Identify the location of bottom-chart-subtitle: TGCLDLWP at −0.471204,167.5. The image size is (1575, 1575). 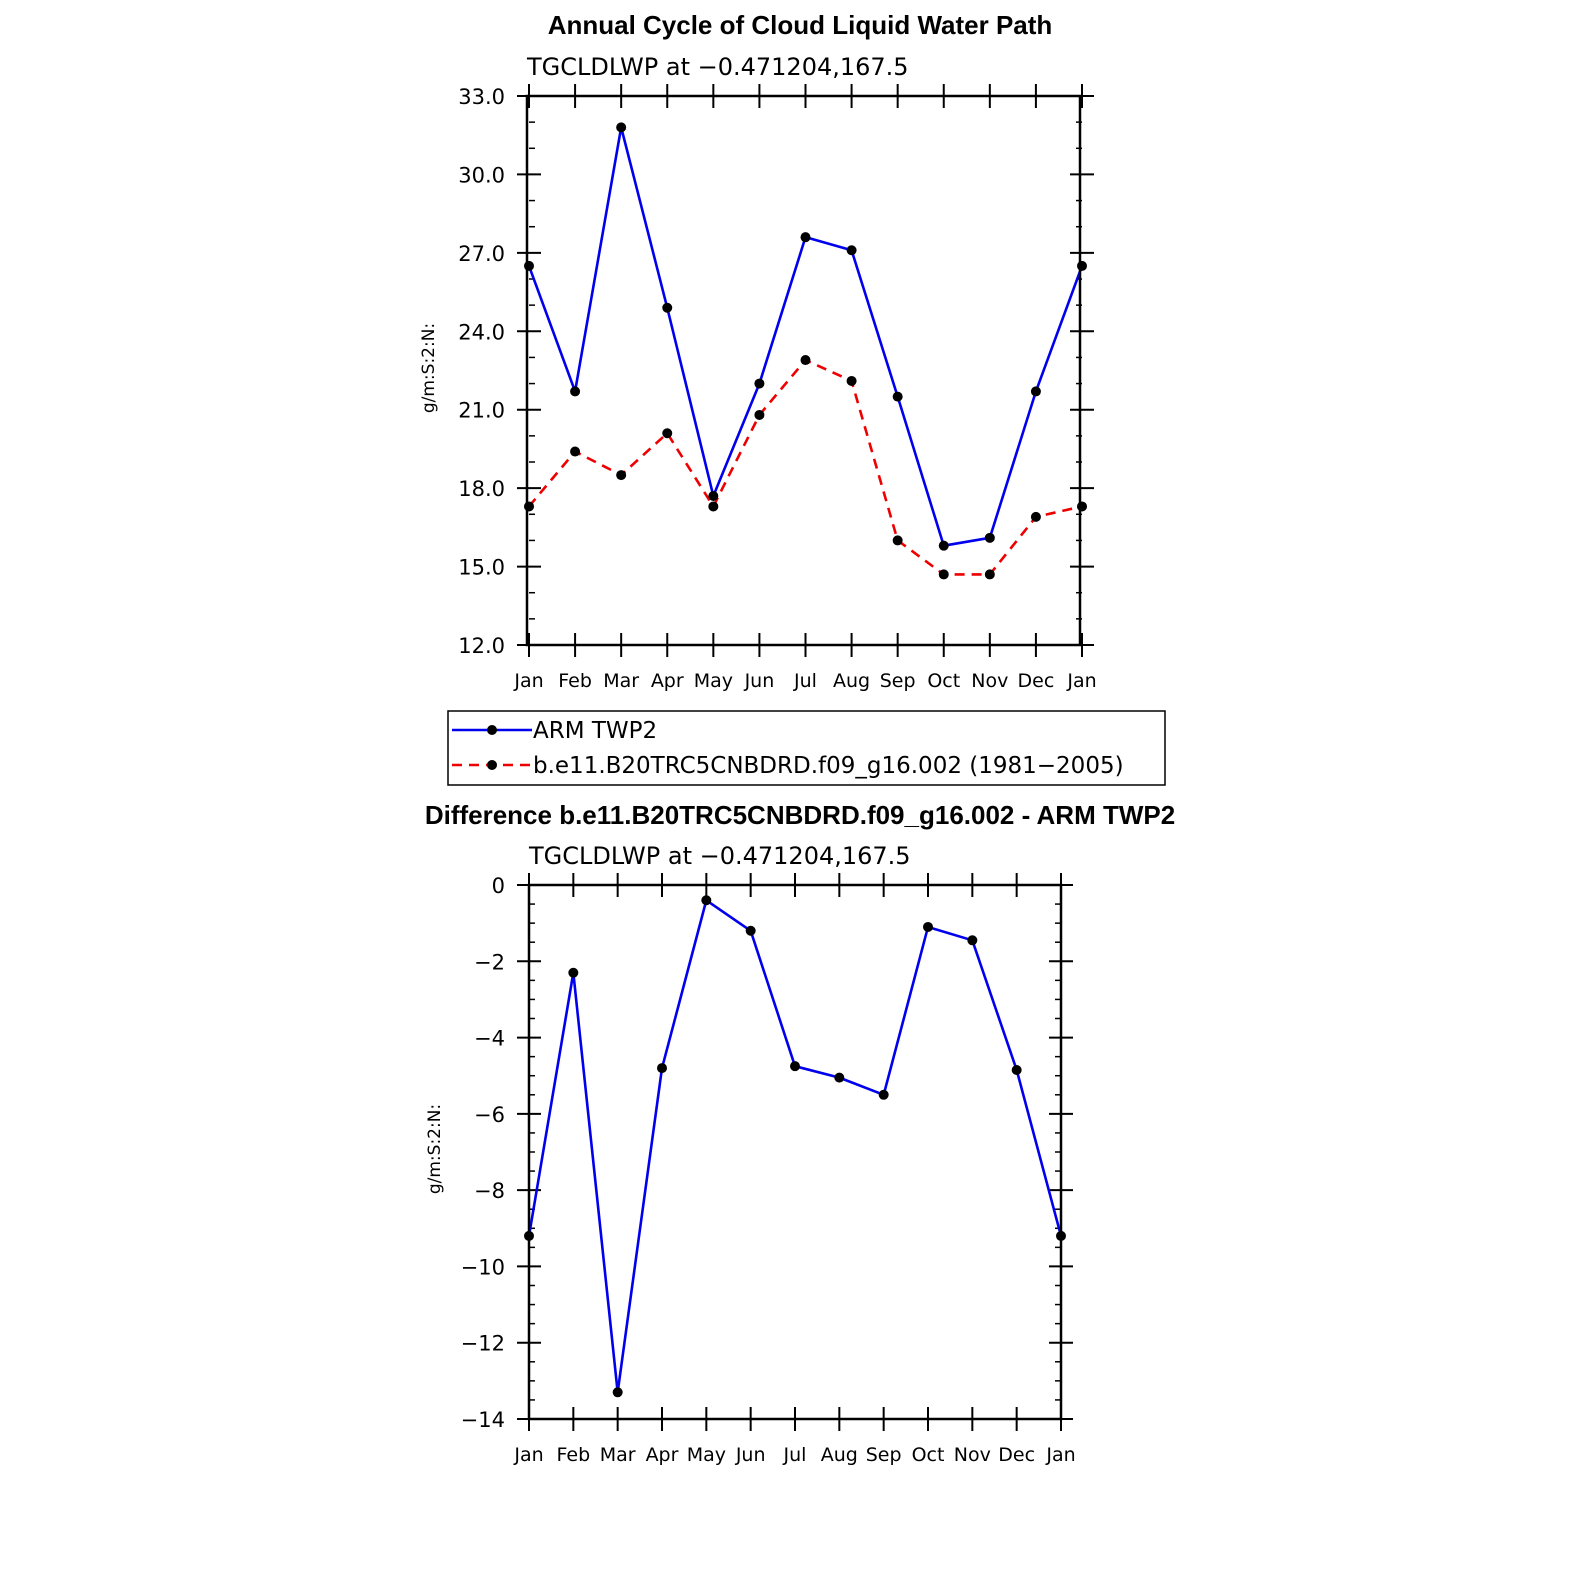
(719, 856).